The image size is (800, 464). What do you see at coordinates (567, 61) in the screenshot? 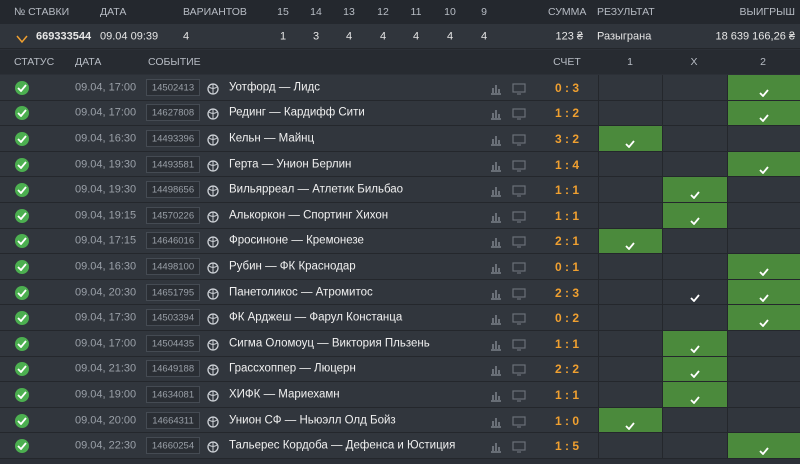
I see `events-column: СЧЕТ` at bounding box center [567, 61].